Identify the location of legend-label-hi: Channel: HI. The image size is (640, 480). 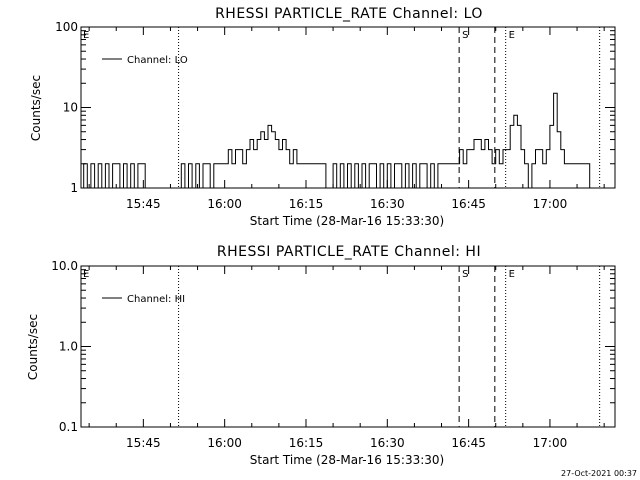
(156, 299).